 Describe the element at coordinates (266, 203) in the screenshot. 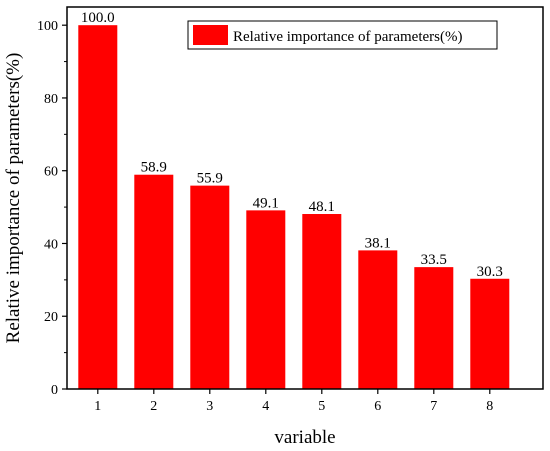

I see `data-label-4: 49.1` at that location.